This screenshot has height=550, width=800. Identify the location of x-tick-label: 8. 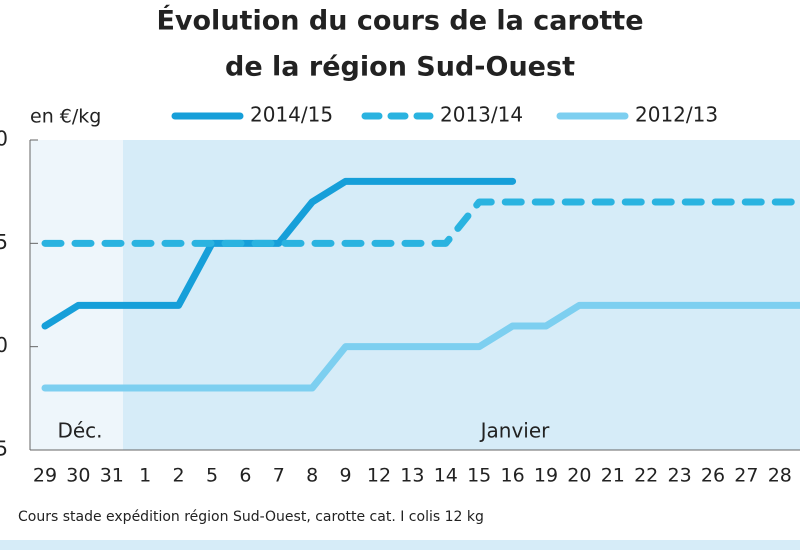
(312, 476).